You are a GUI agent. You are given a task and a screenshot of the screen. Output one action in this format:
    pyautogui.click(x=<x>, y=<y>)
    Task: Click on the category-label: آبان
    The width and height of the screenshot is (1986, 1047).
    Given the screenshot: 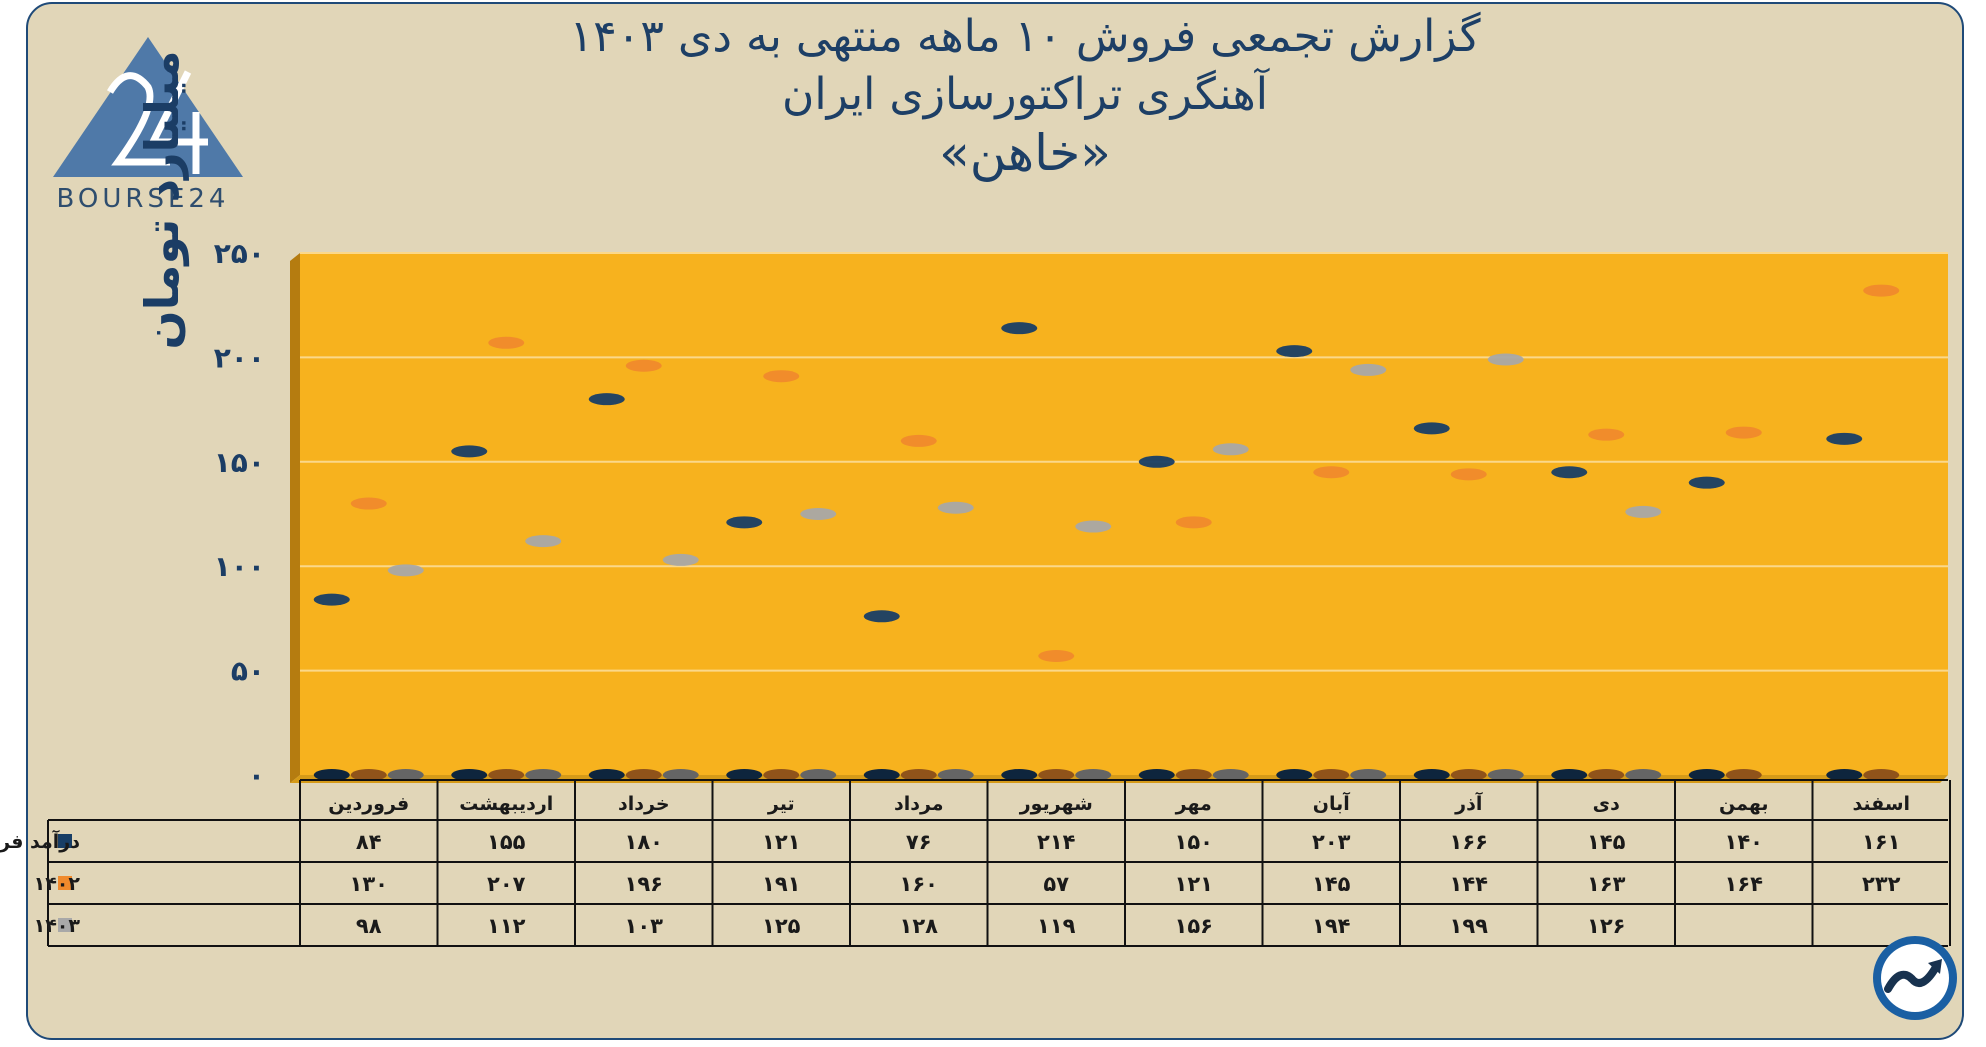 What is the action you would take?
    pyautogui.click(x=1331, y=803)
    